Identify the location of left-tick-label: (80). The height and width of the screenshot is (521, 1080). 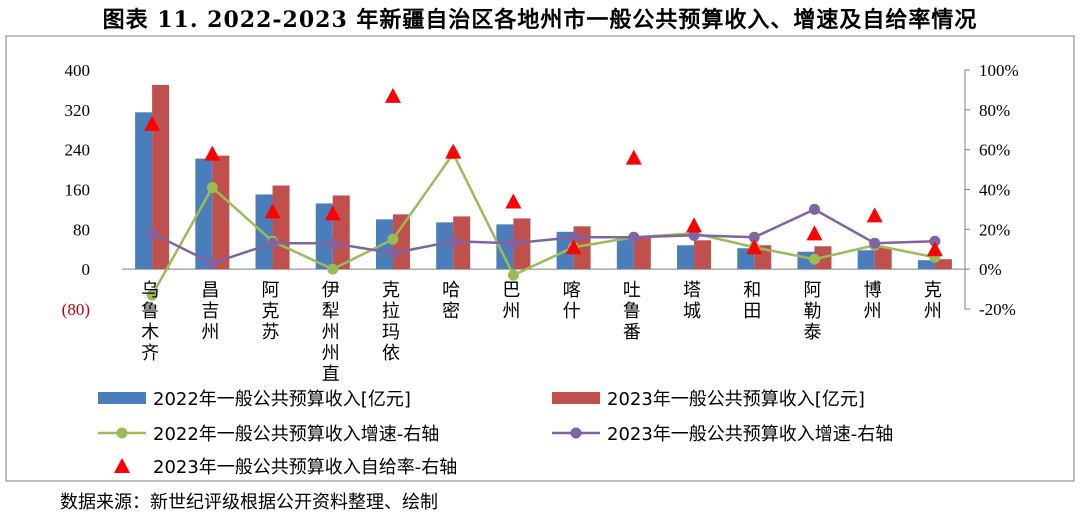
(76, 309).